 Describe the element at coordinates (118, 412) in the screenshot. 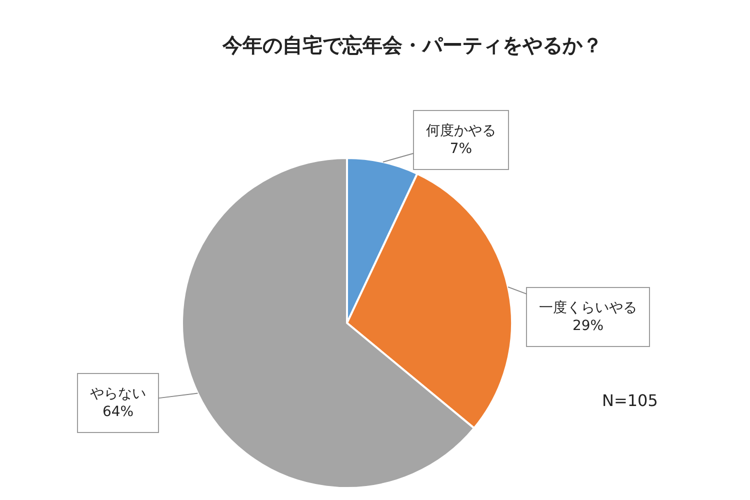

I see `data-label: 64%` at that location.